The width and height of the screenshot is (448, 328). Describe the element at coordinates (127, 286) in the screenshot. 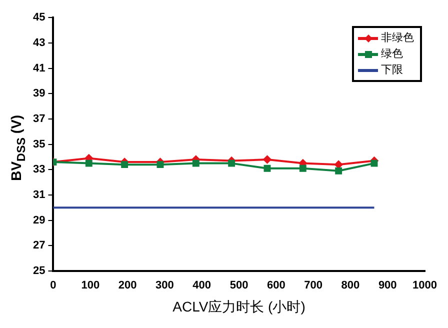

I see `x-tick-label: 200` at that location.